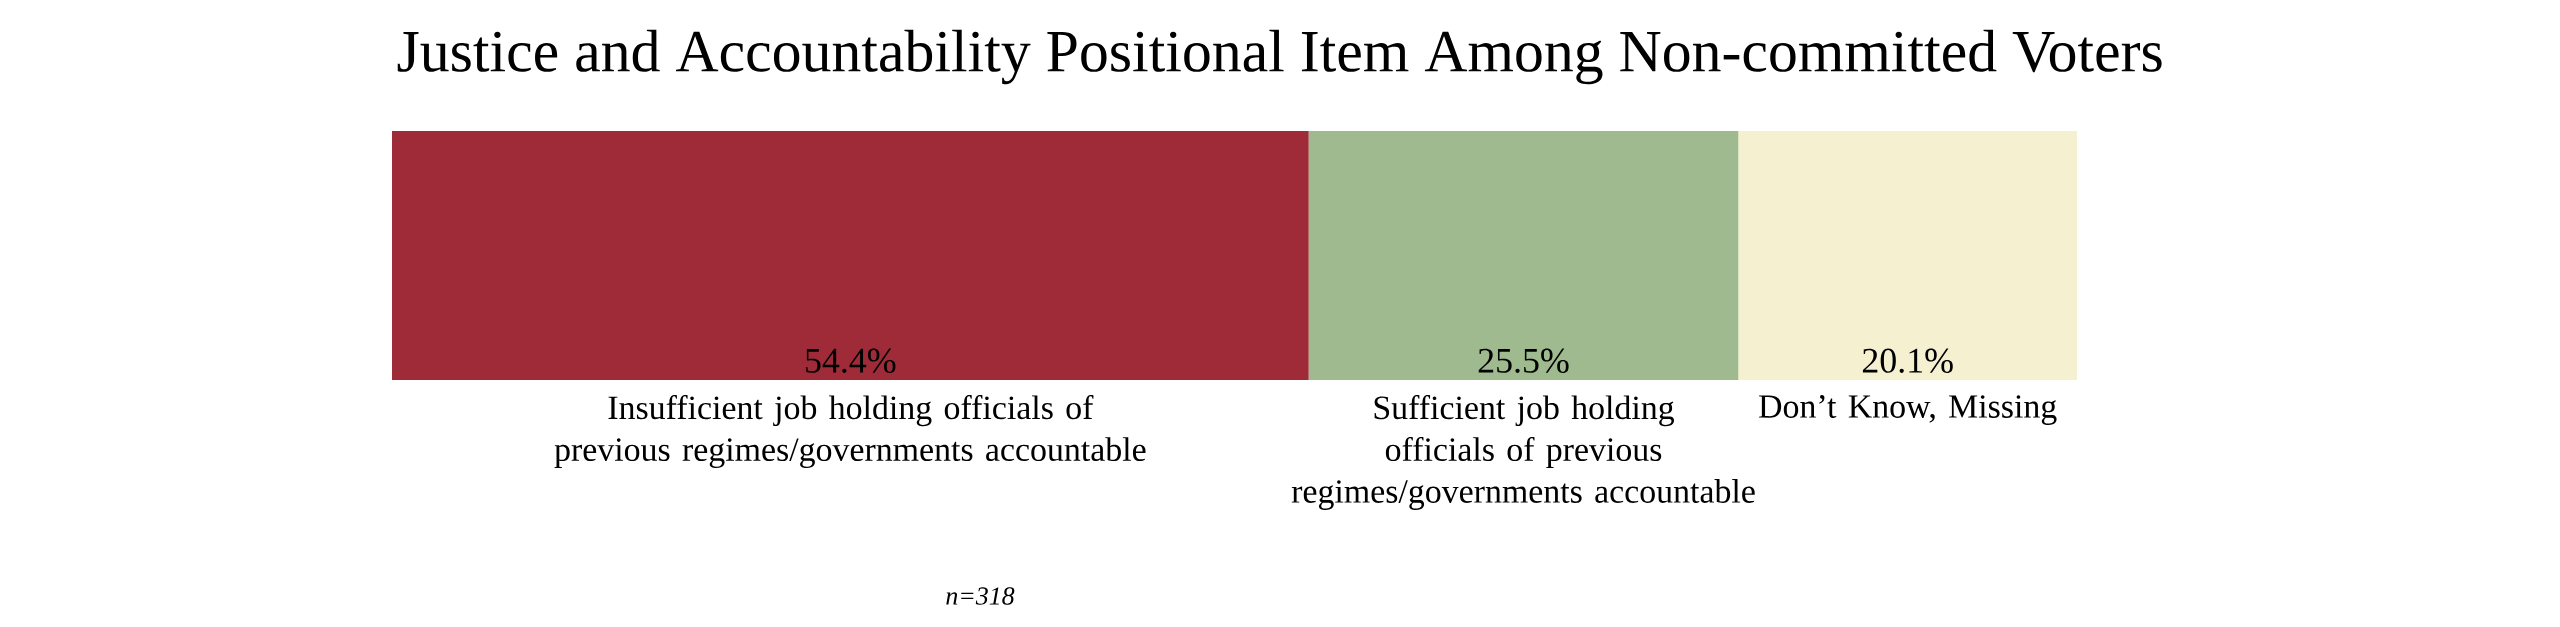 Image resolution: width=2560 pixels, height=627 pixels. Describe the element at coordinates (1279, 57) in the screenshot. I see `chart-title: Justice and Accountability Positional Item Among Non-committed Voters` at that location.